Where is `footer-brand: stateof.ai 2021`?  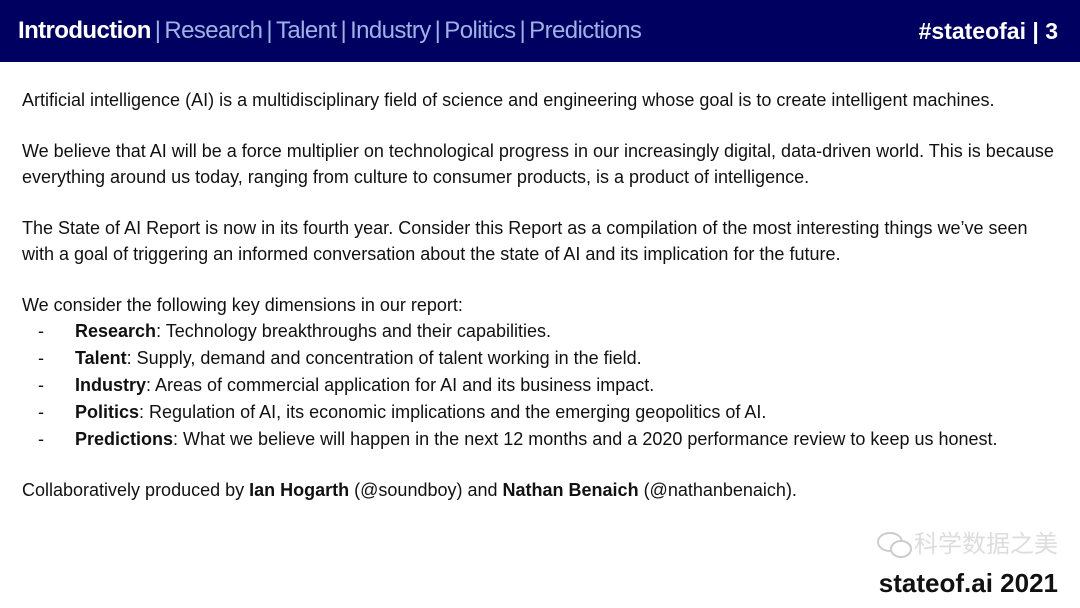
footer-brand: stateof.ai 2021 is located at coordinates (968, 583).